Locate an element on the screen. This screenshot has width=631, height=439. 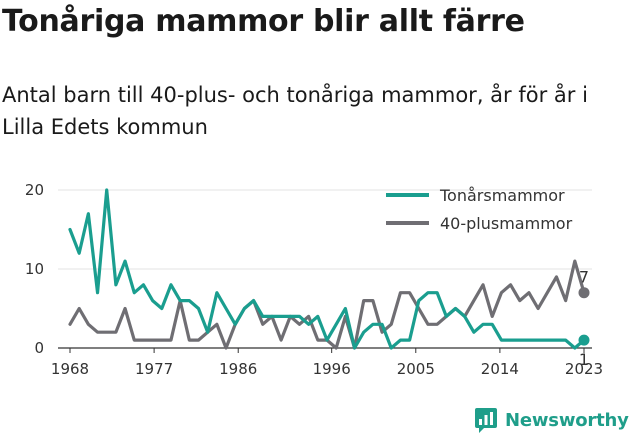
series-end-label-0: 1 is located at coordinates (584, 359).